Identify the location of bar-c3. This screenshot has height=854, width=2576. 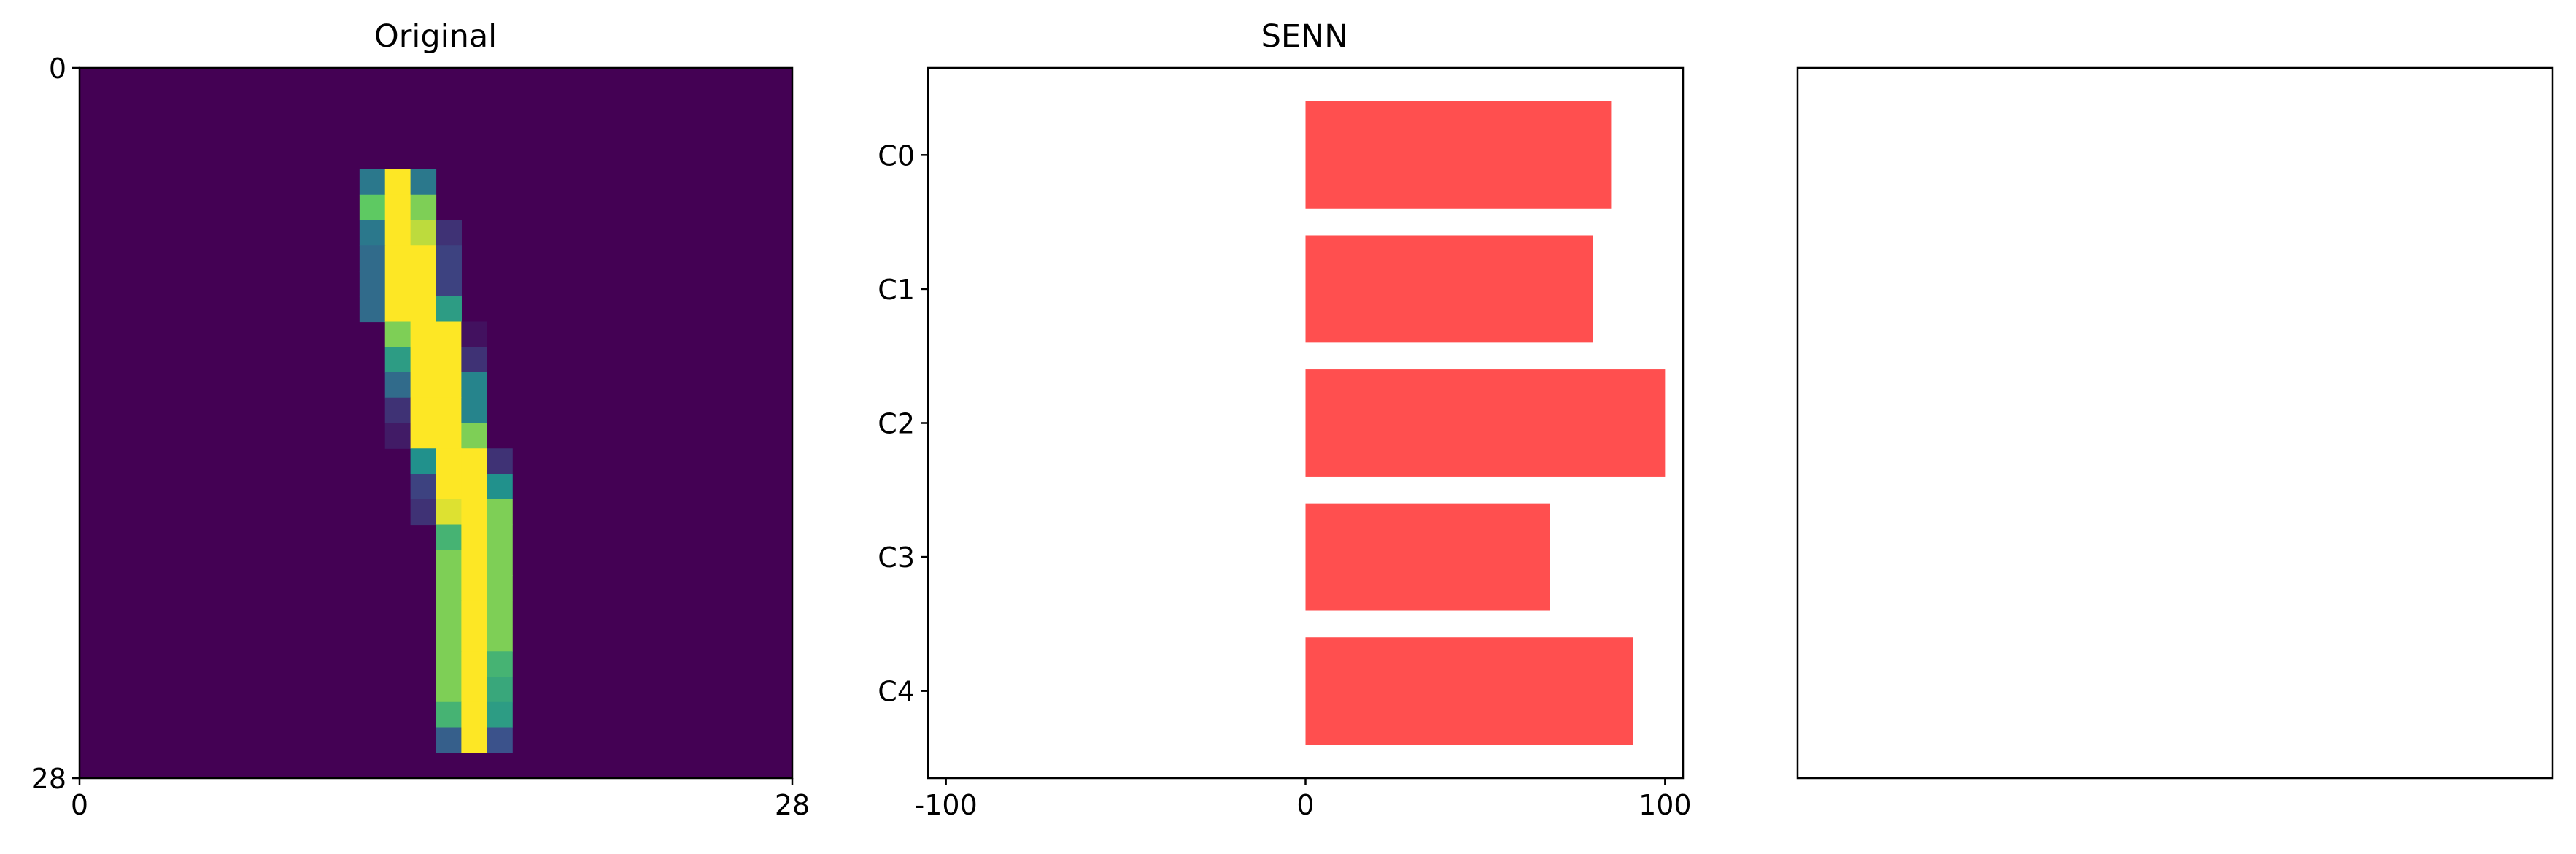
(1427, 557).